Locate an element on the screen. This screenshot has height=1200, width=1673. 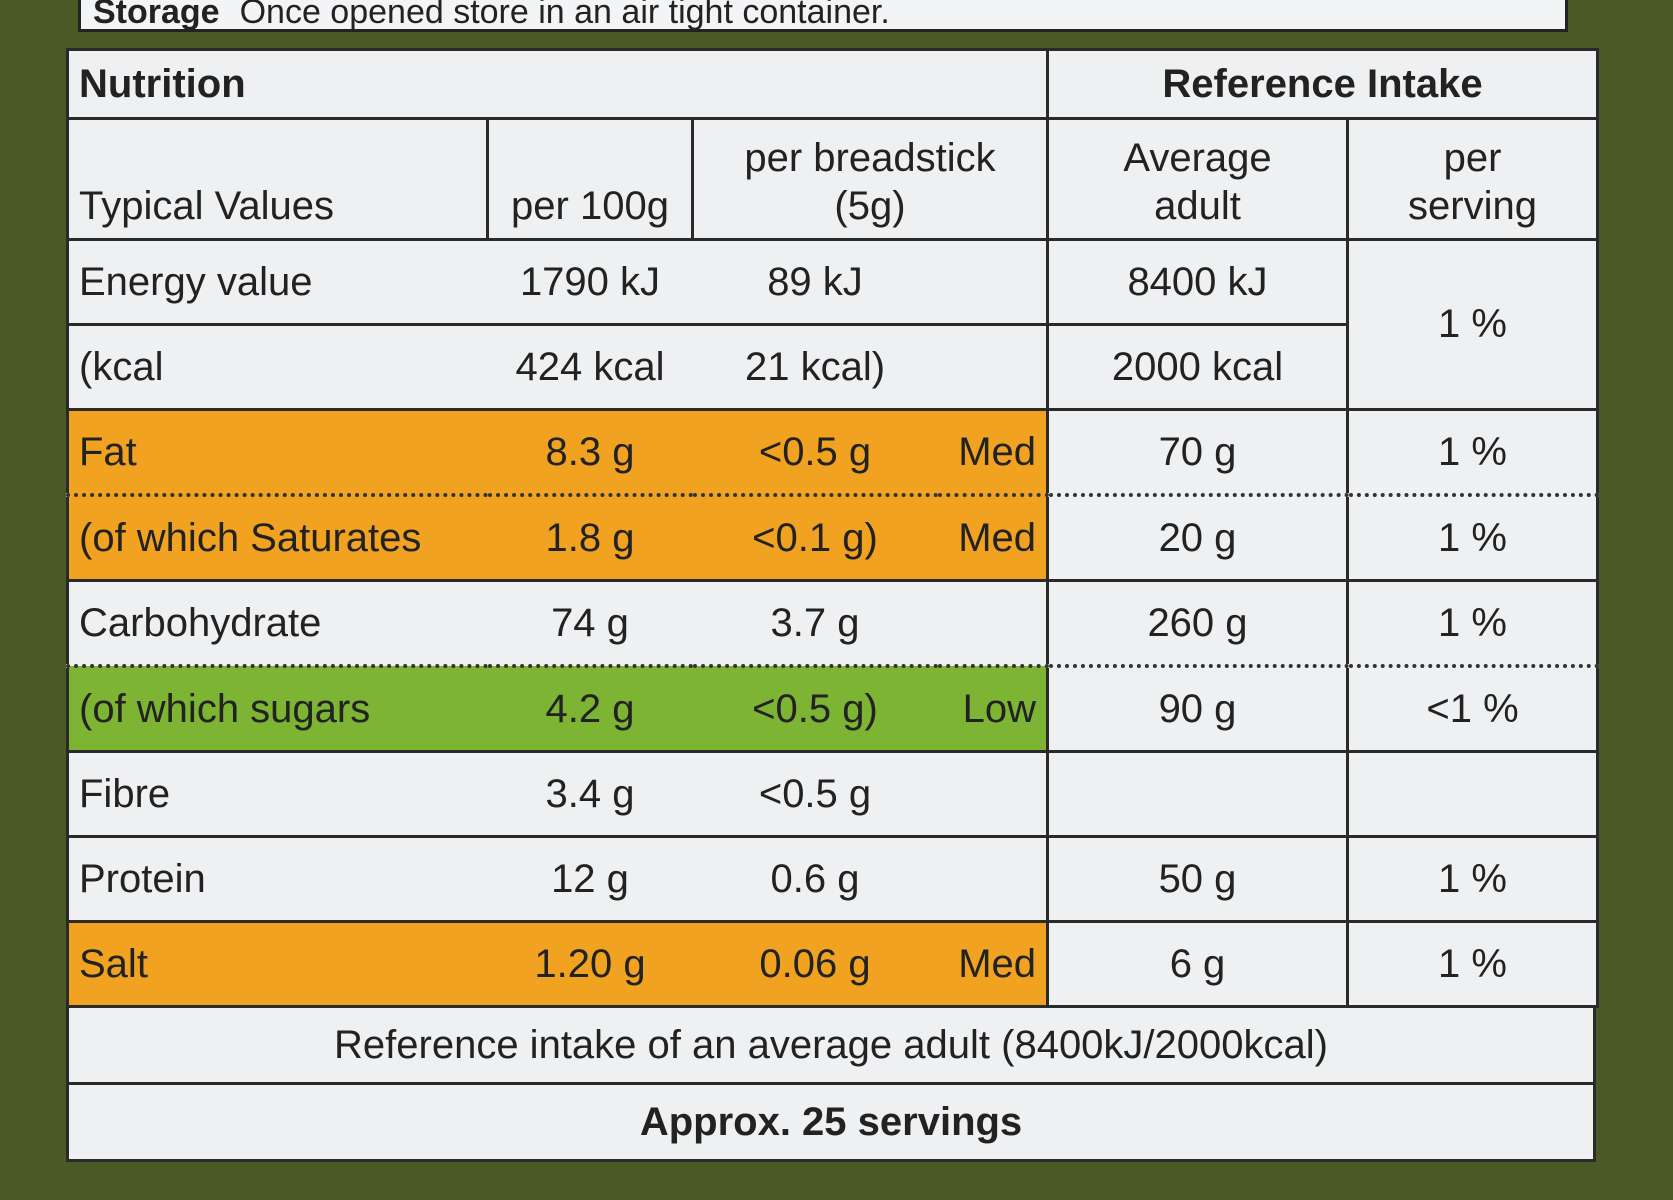
per-100g: 3.4 g is located at coordinates (590, 794).